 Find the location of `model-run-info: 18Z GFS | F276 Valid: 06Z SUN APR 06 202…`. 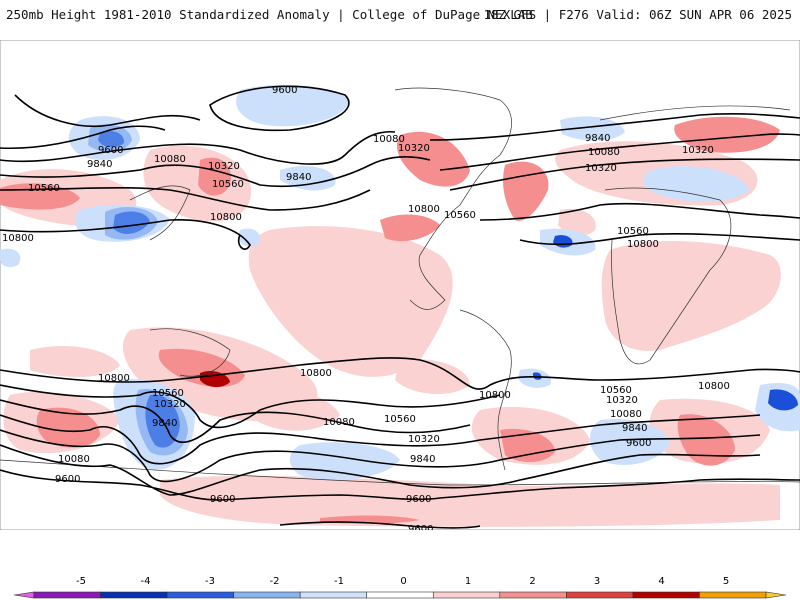

model-run-info: 18Z GFS | F276 Valid: 06Z SUN APR 06 202… is located at coordinates (637, 14).